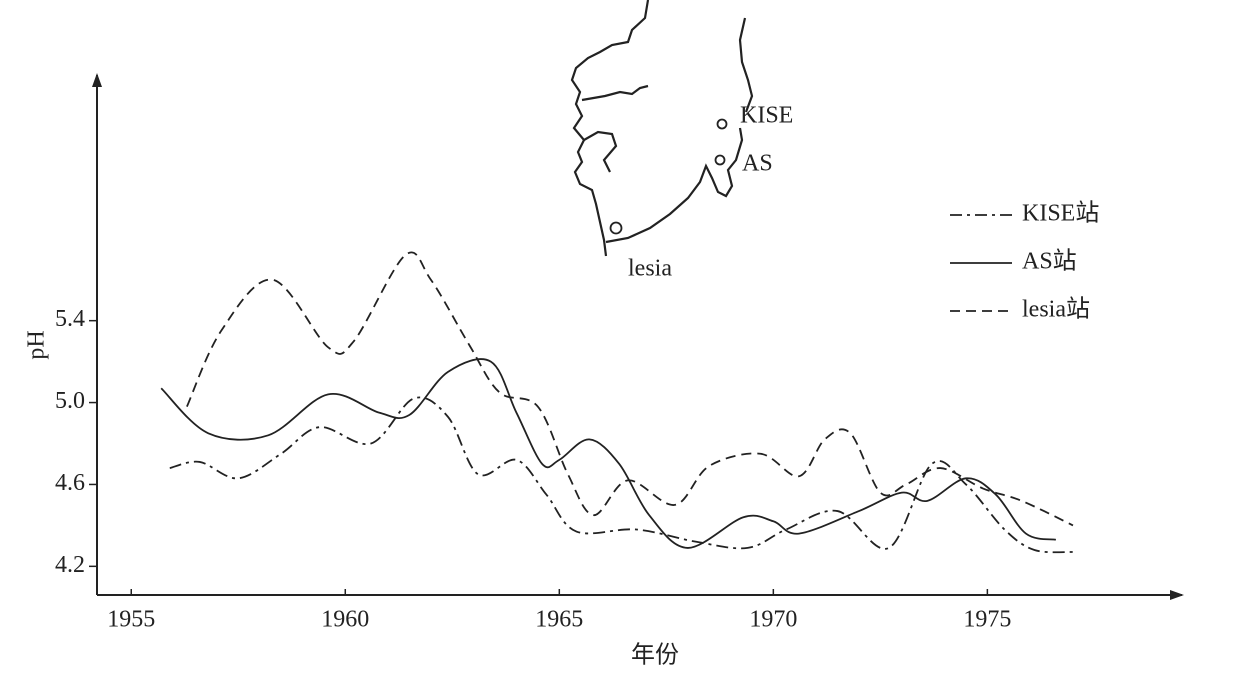  What do you see at coordinates (650, 269) in the screenshot?
I see `map-label: lesia` at bounding box center [650, 269].